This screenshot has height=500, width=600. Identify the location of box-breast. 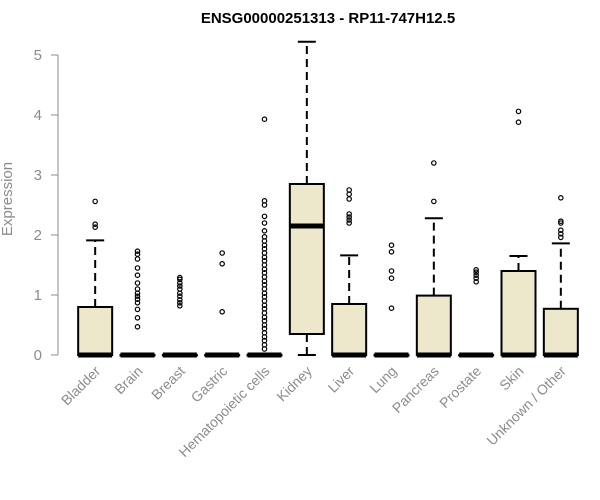
(179, 316).